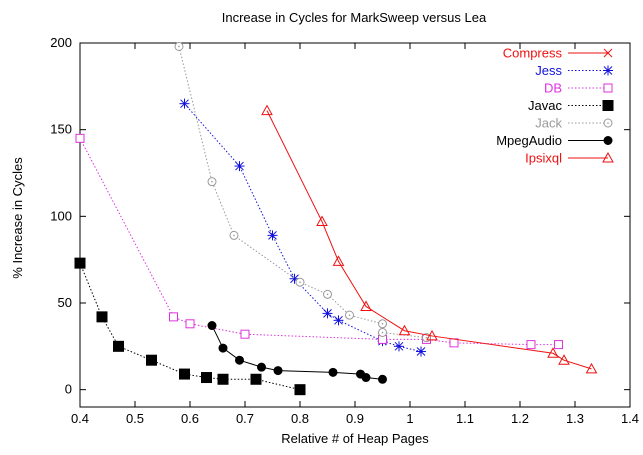 The image size is (643, 455). I want to click on legend-marker-db, so click(608, 88).